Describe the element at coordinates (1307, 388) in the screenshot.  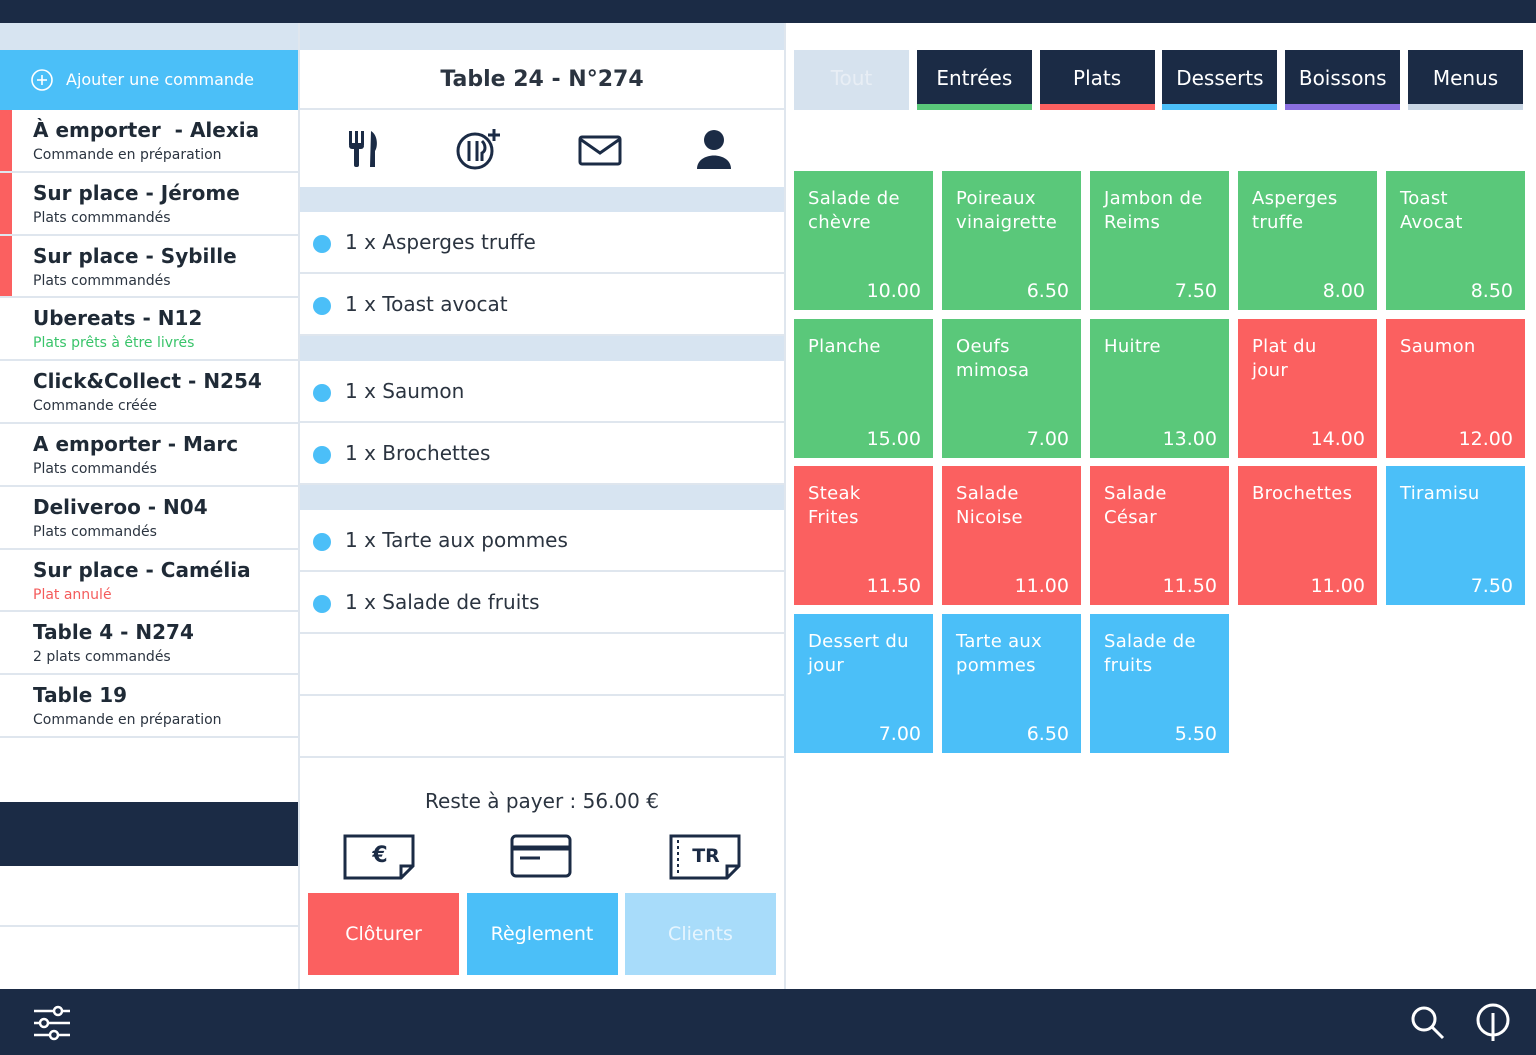
I see `product-tile: Plat du jour 14.00` at that location.